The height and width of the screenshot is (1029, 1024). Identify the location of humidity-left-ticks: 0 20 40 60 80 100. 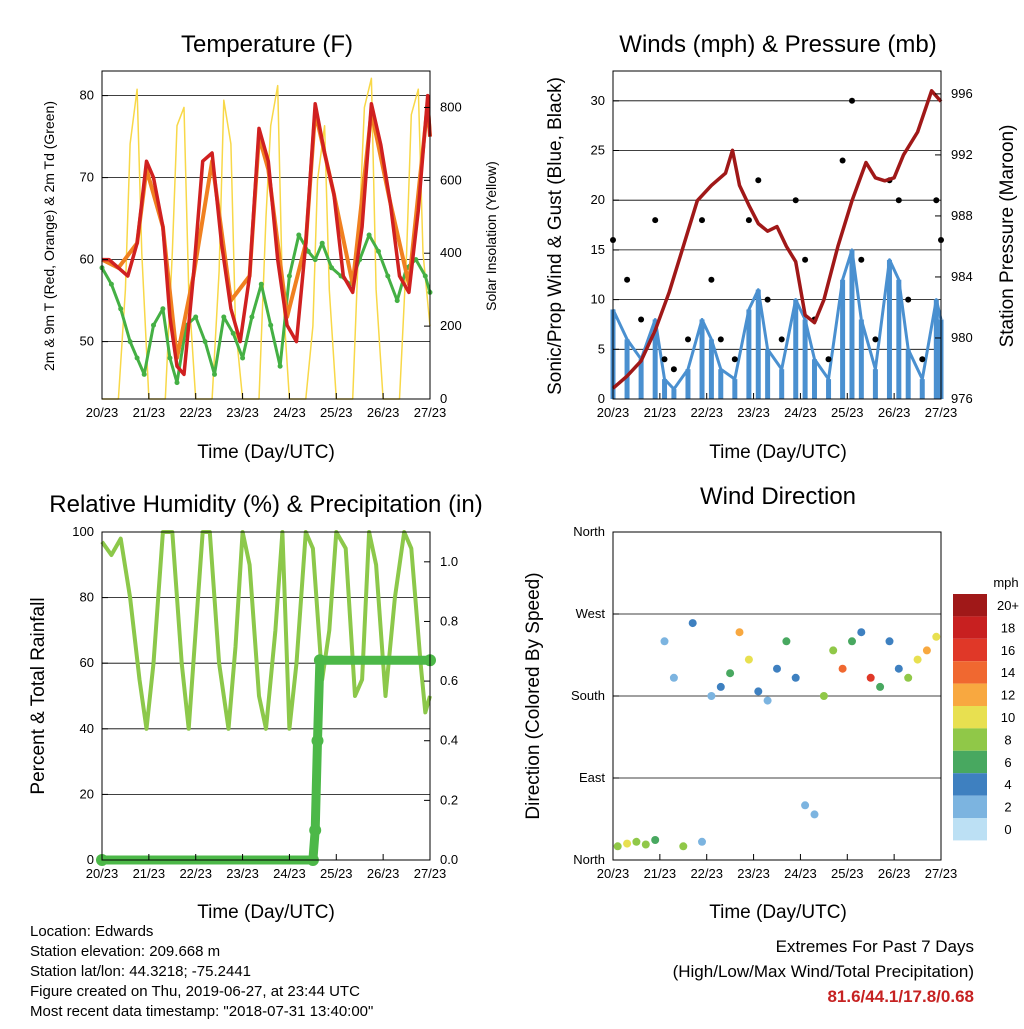
(90, 695).